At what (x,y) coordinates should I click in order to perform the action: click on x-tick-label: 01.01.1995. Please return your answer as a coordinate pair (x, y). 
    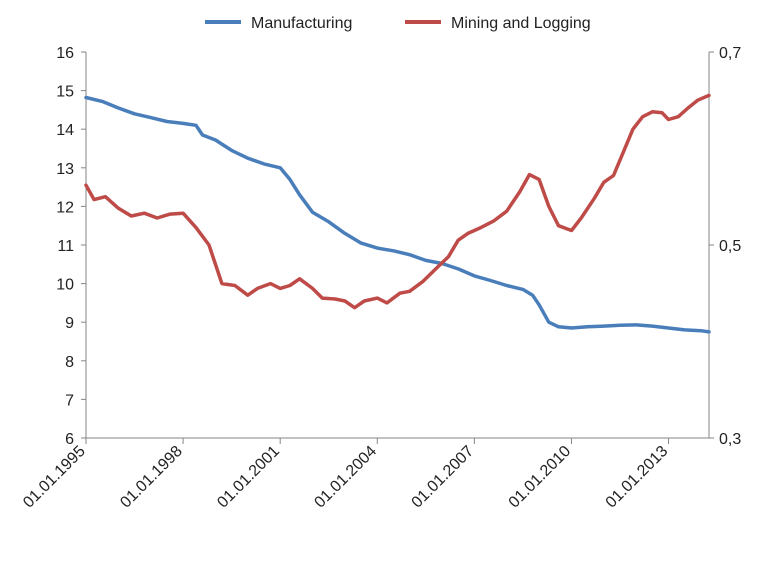
    Looking at the image, I should click on (54, 477).